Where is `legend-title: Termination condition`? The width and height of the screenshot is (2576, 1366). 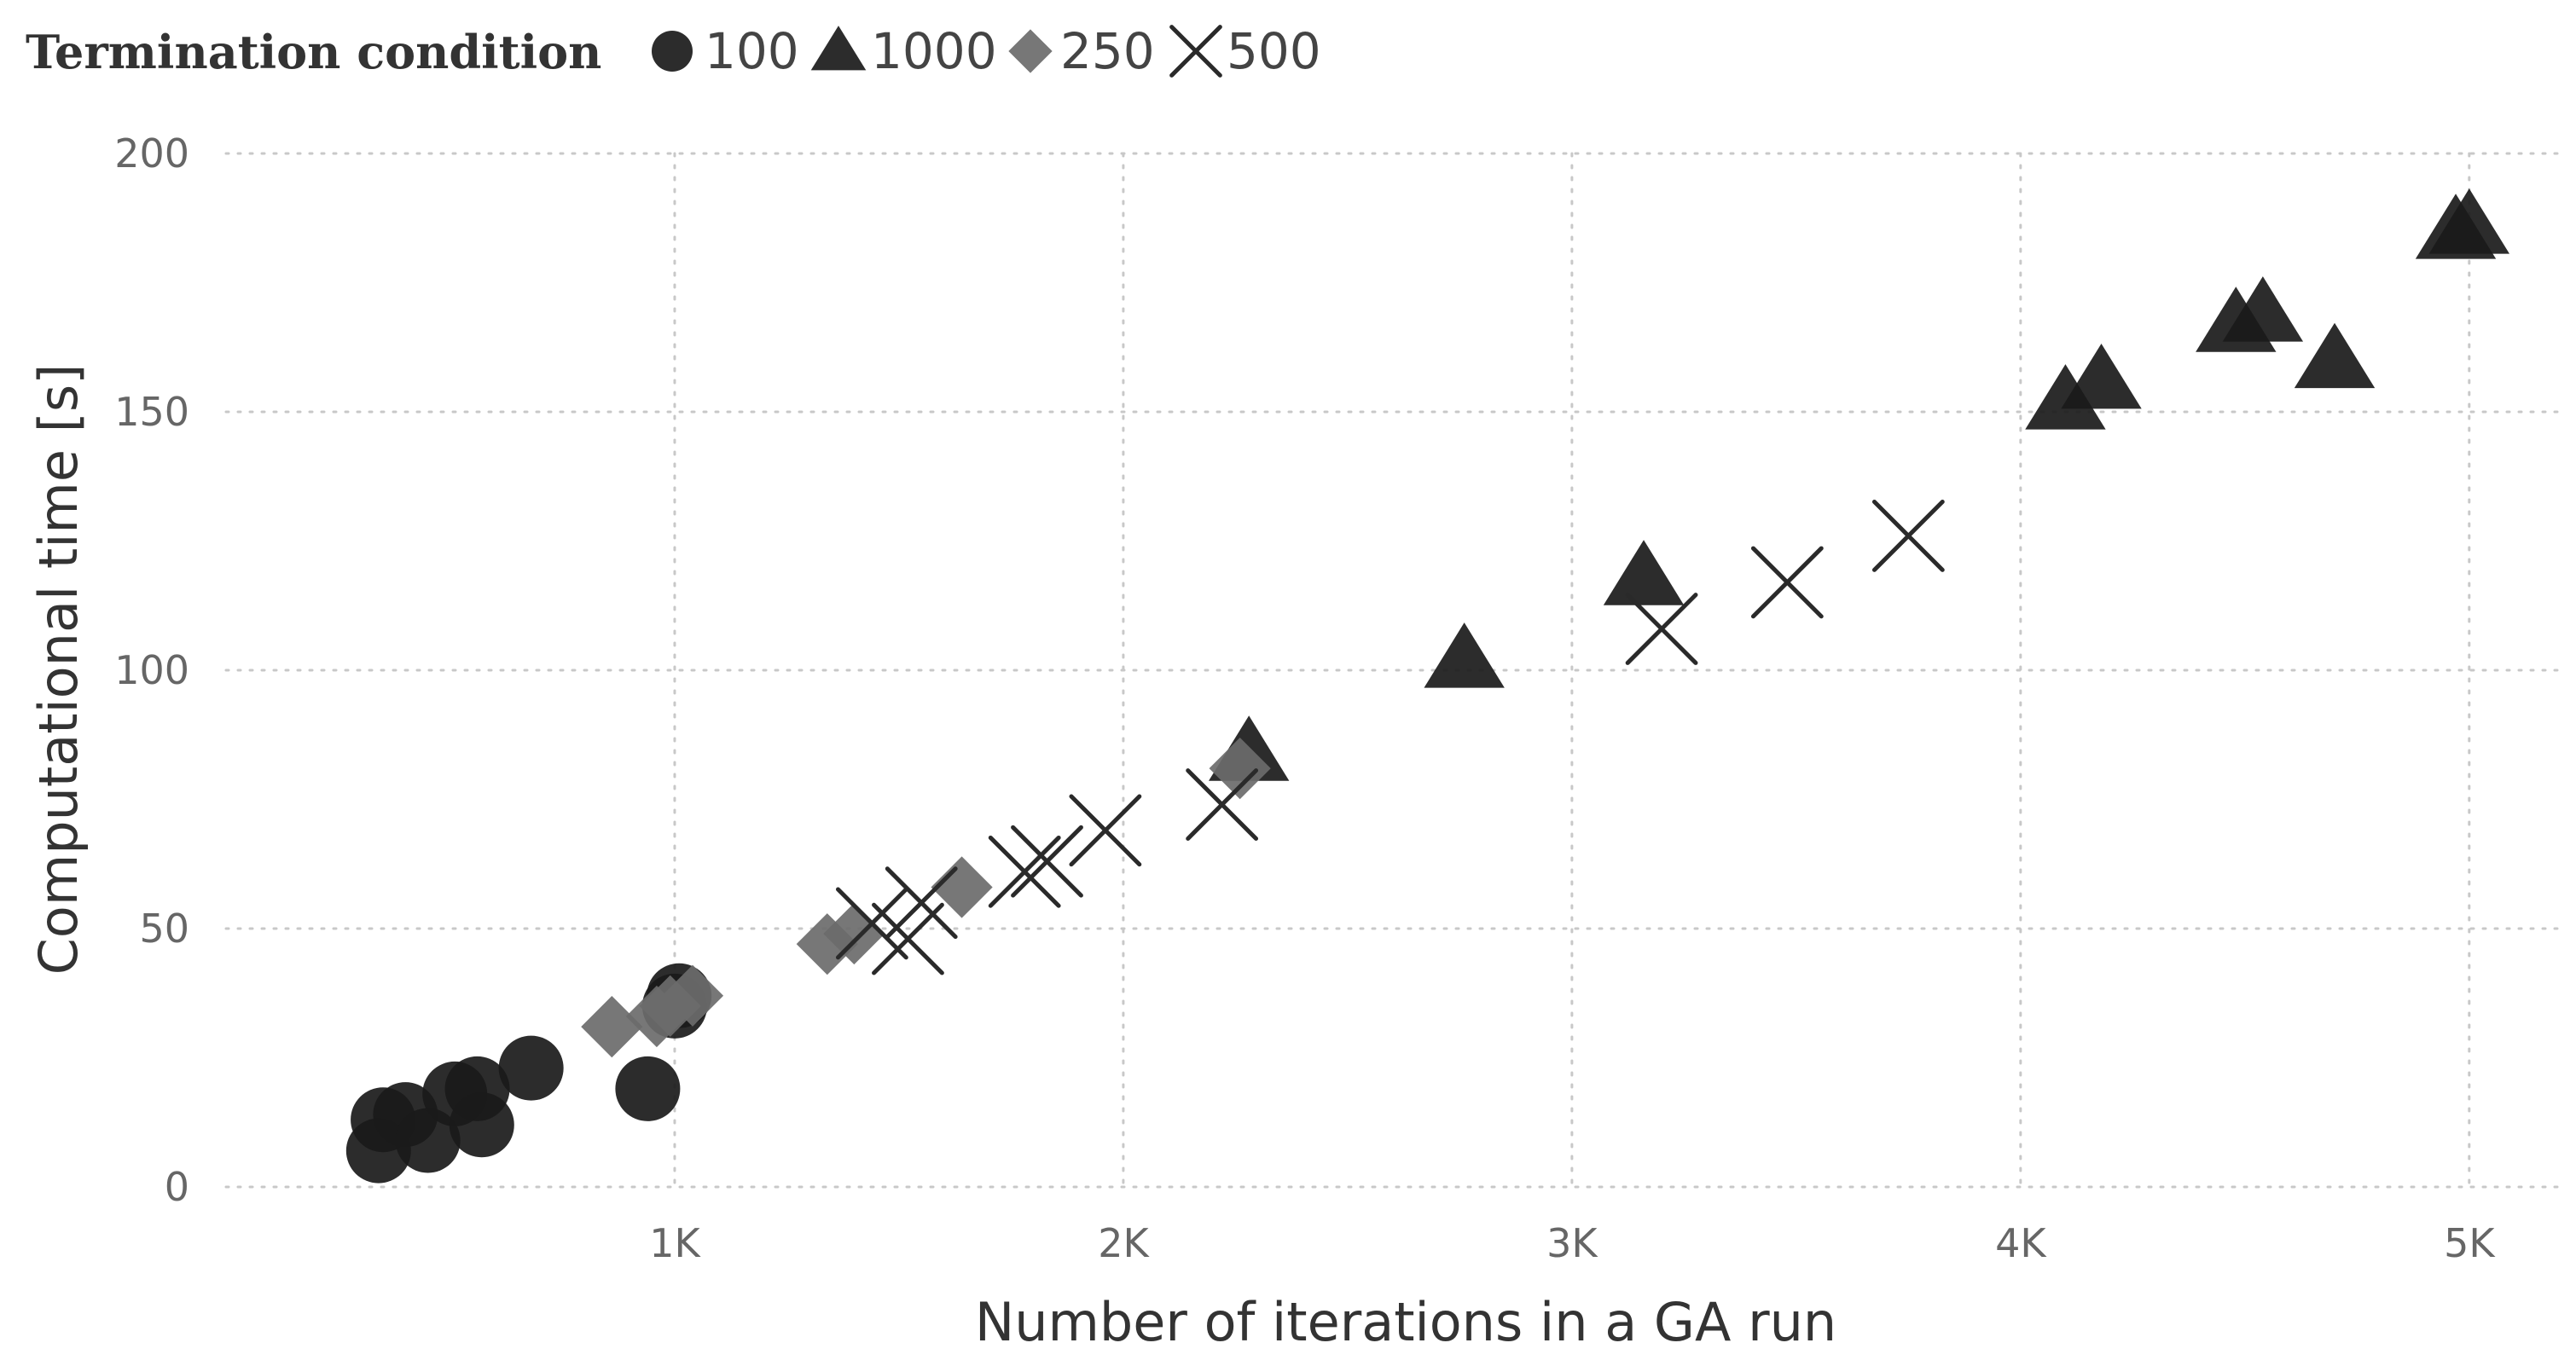 legend-title: Termination condition is located at coordinates (313, 52).